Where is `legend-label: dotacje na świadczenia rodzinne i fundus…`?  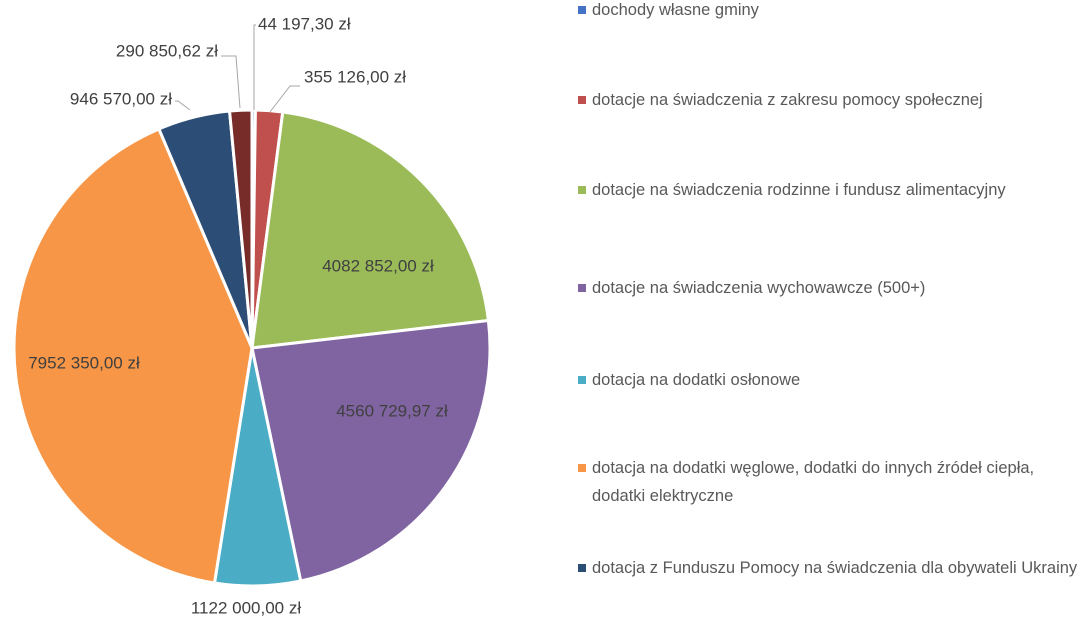 legend-label: dotacje na świadczenia rodzinne i fundus… is located at coordinates (799, 190).